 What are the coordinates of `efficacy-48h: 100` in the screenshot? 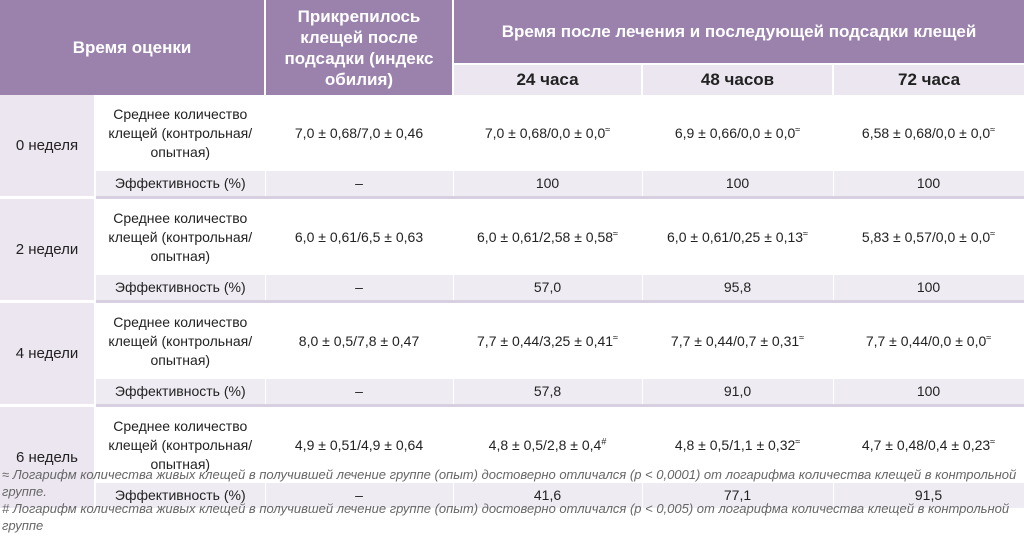 It's located at (738, 184).